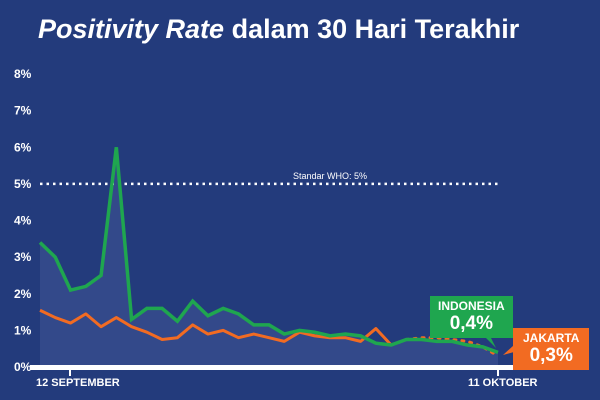 This screenshot has width=600, height=400. Describe the element at coordinates (23, 184) in the screenshot. I see `y-tick-label: 5%` at that location.